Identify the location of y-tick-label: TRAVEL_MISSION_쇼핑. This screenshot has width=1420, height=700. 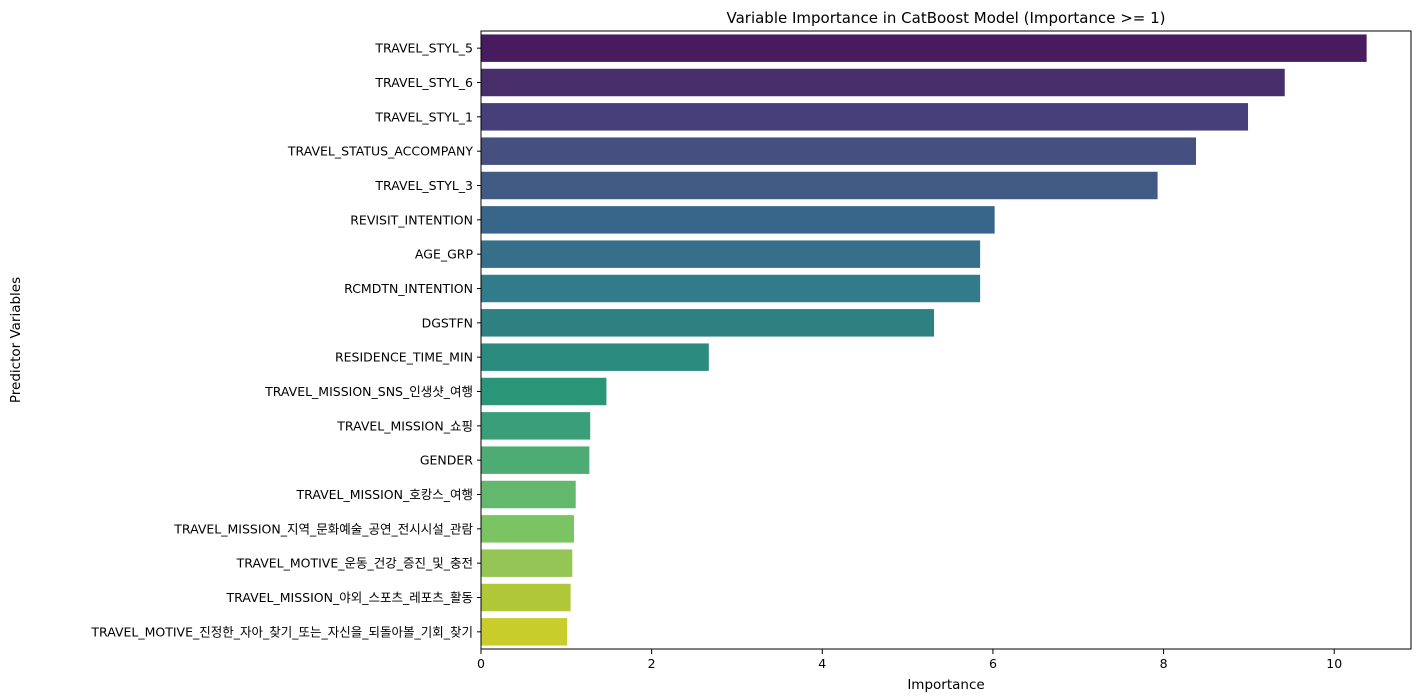
(404, 425).